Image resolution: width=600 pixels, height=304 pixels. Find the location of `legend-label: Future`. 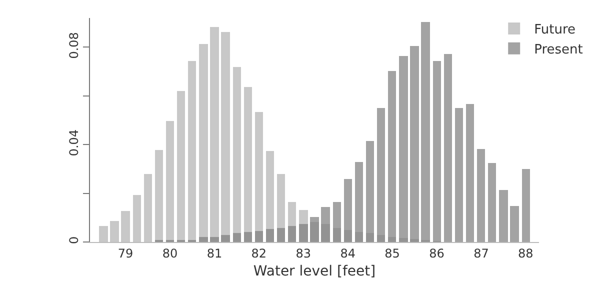

legend-label: Future is located at coordinates (555, 30).